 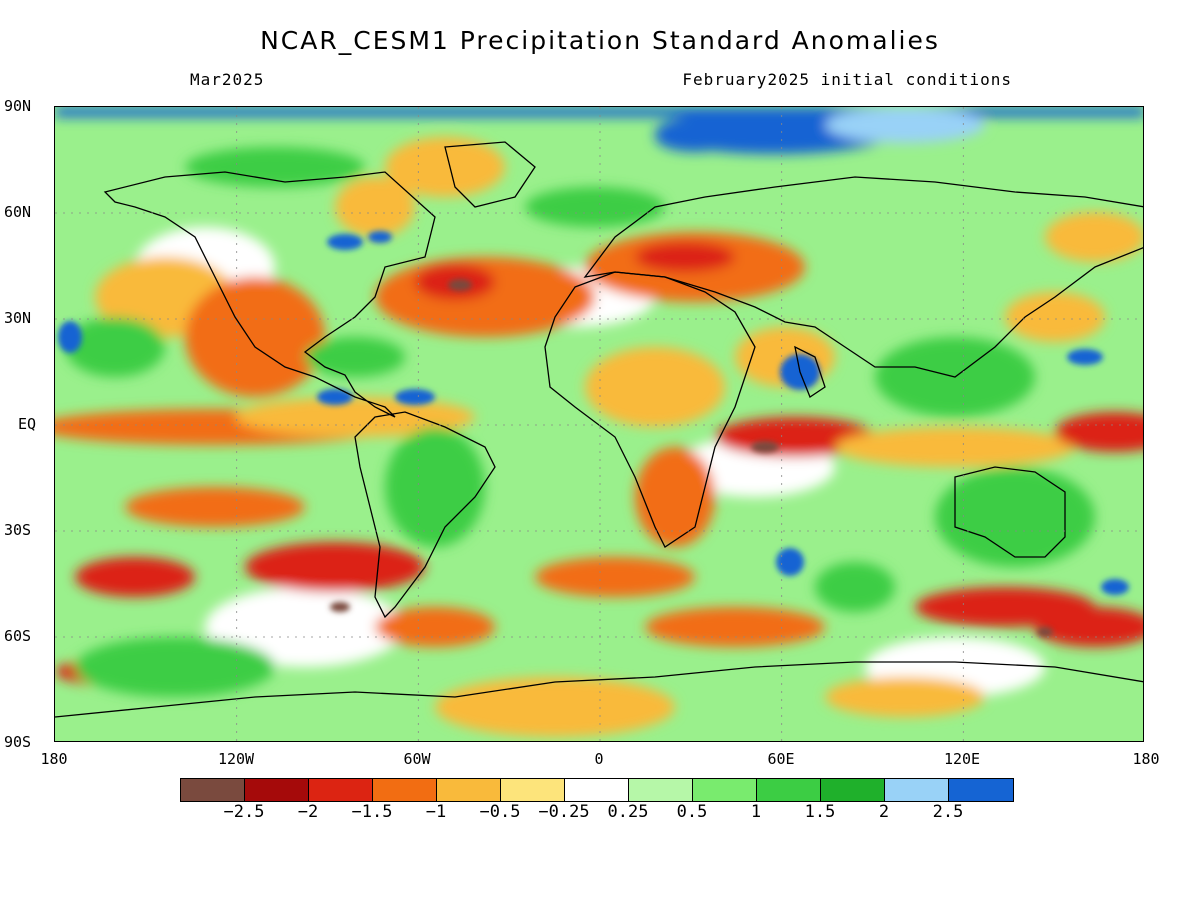 I want to click on colorbar-label: −0.5, so click(x=500, y=812).